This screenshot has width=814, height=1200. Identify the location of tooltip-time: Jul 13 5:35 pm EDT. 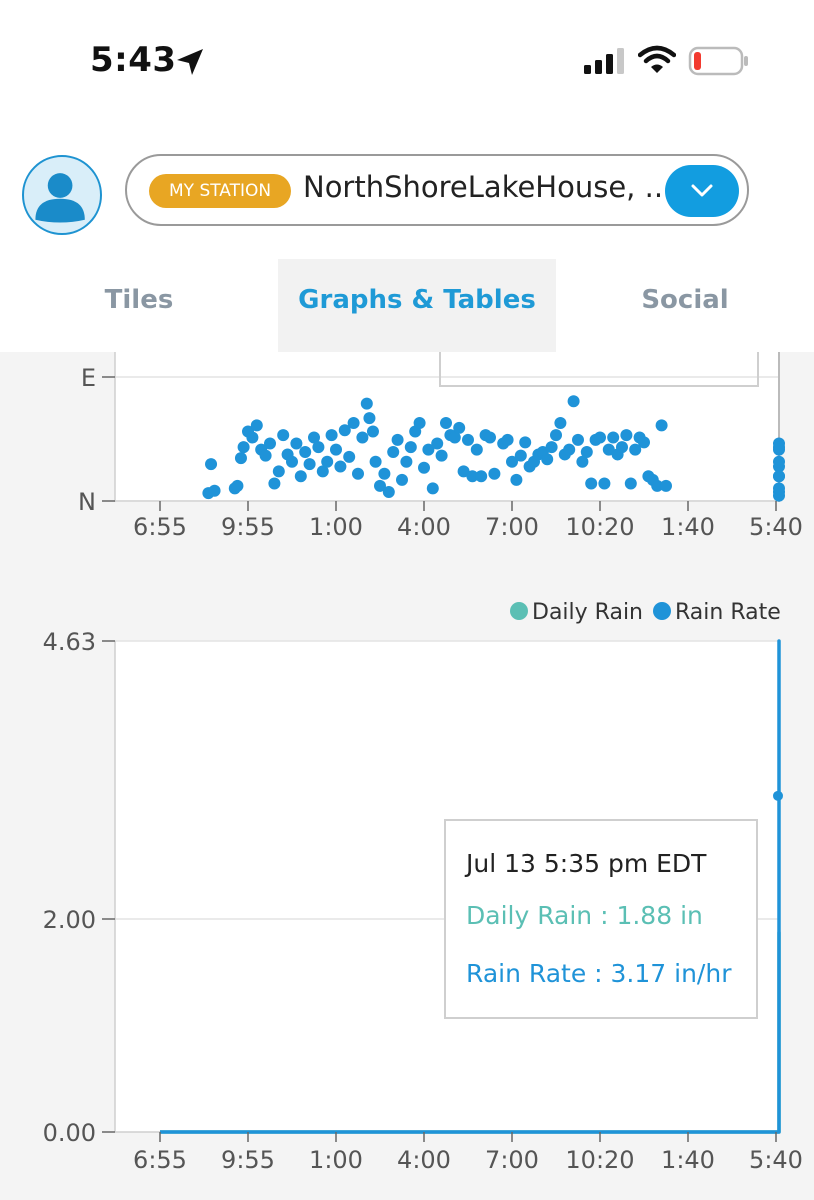
(586, 863).